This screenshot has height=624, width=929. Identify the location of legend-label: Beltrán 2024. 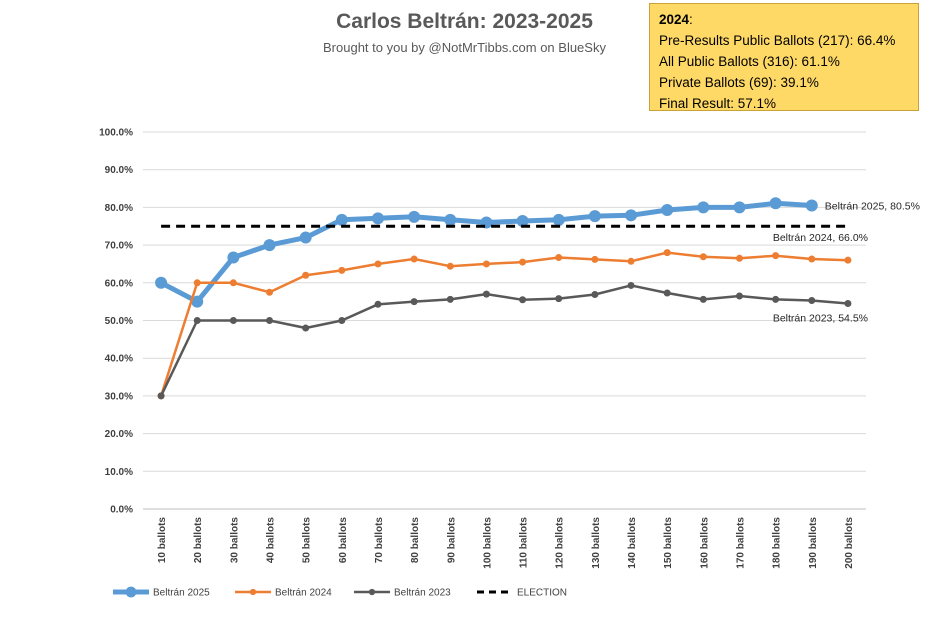
(303, 593).